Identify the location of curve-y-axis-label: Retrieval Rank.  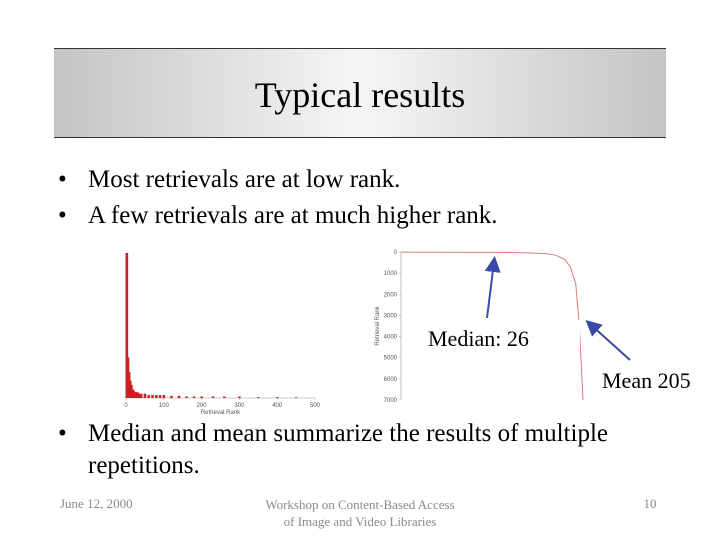
(378, 325).